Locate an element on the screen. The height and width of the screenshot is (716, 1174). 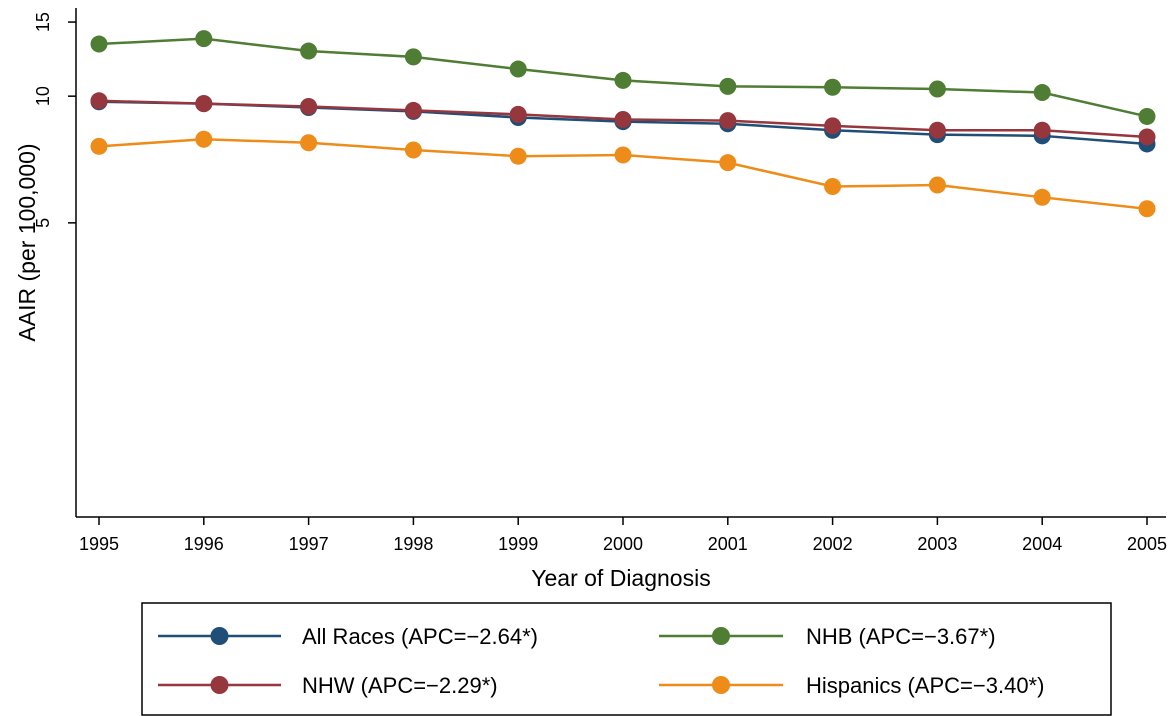
x-tick-label: 1996 is located at coordinates (204, 544).